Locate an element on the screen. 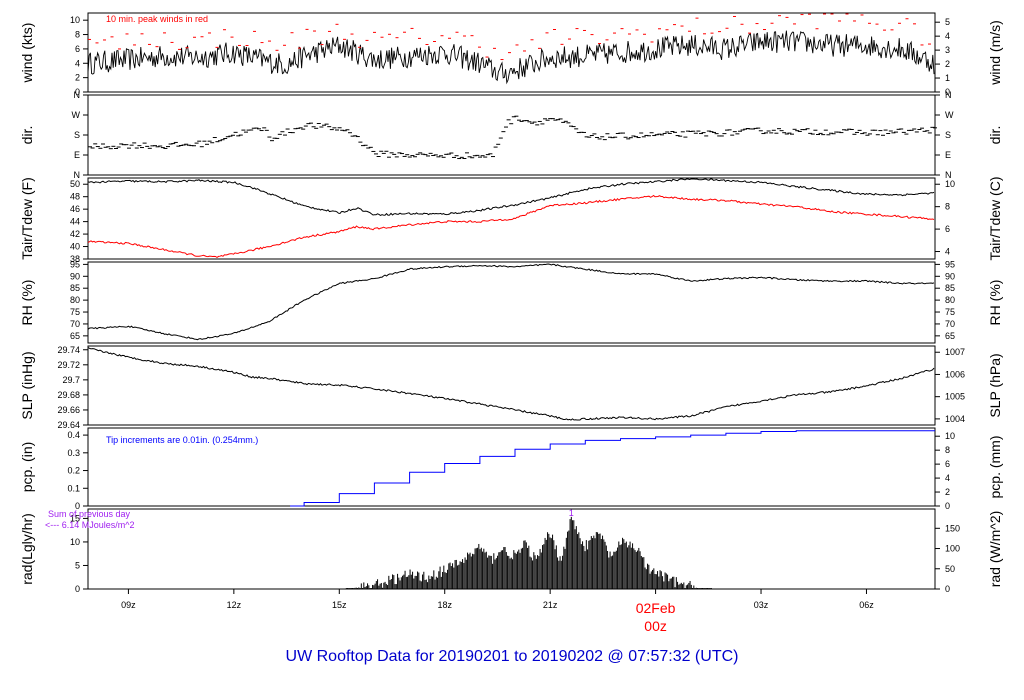 The image size is (1024, 700). tick-label-left: 95 is located at coordinates (75, 264).